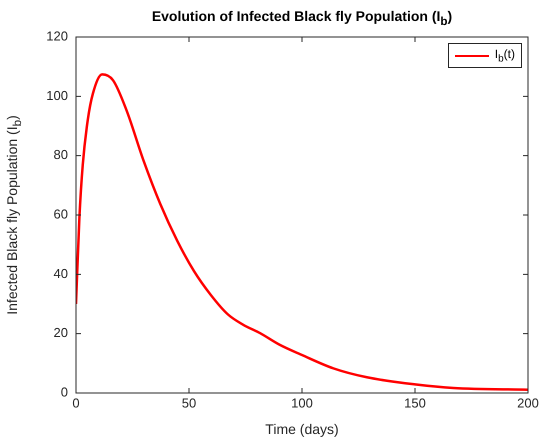  Describe the element at coordinates (57, 36) in the screenshot. I see `y-tick-label: 120` at that location.